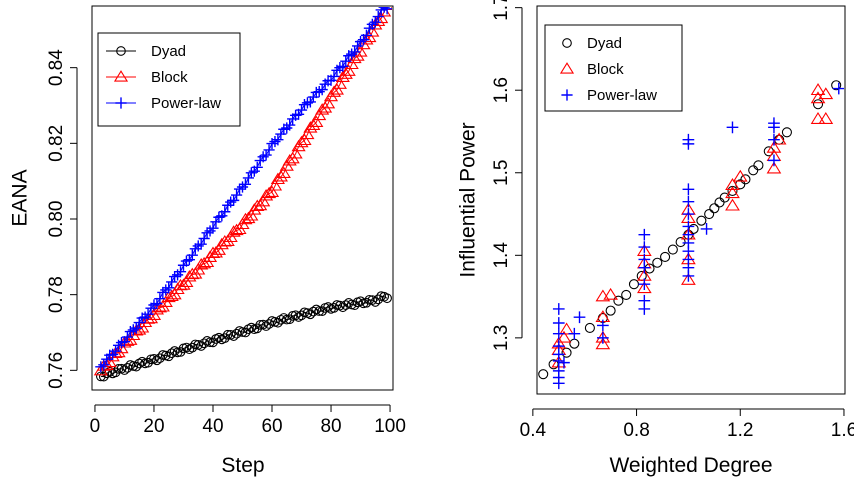 This screenshot has width=854, height=483. I want to click on y-tick-label: 1.4, so click(501, 255).